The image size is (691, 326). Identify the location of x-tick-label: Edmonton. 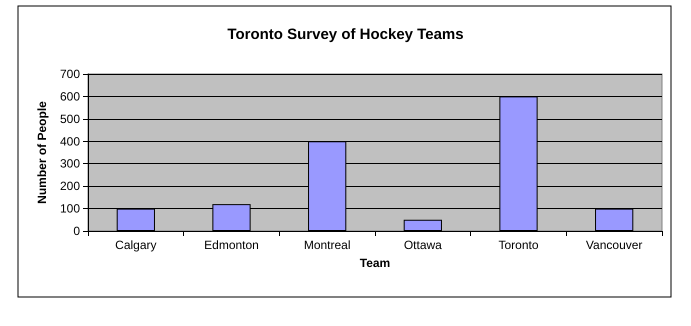
(231, 245).